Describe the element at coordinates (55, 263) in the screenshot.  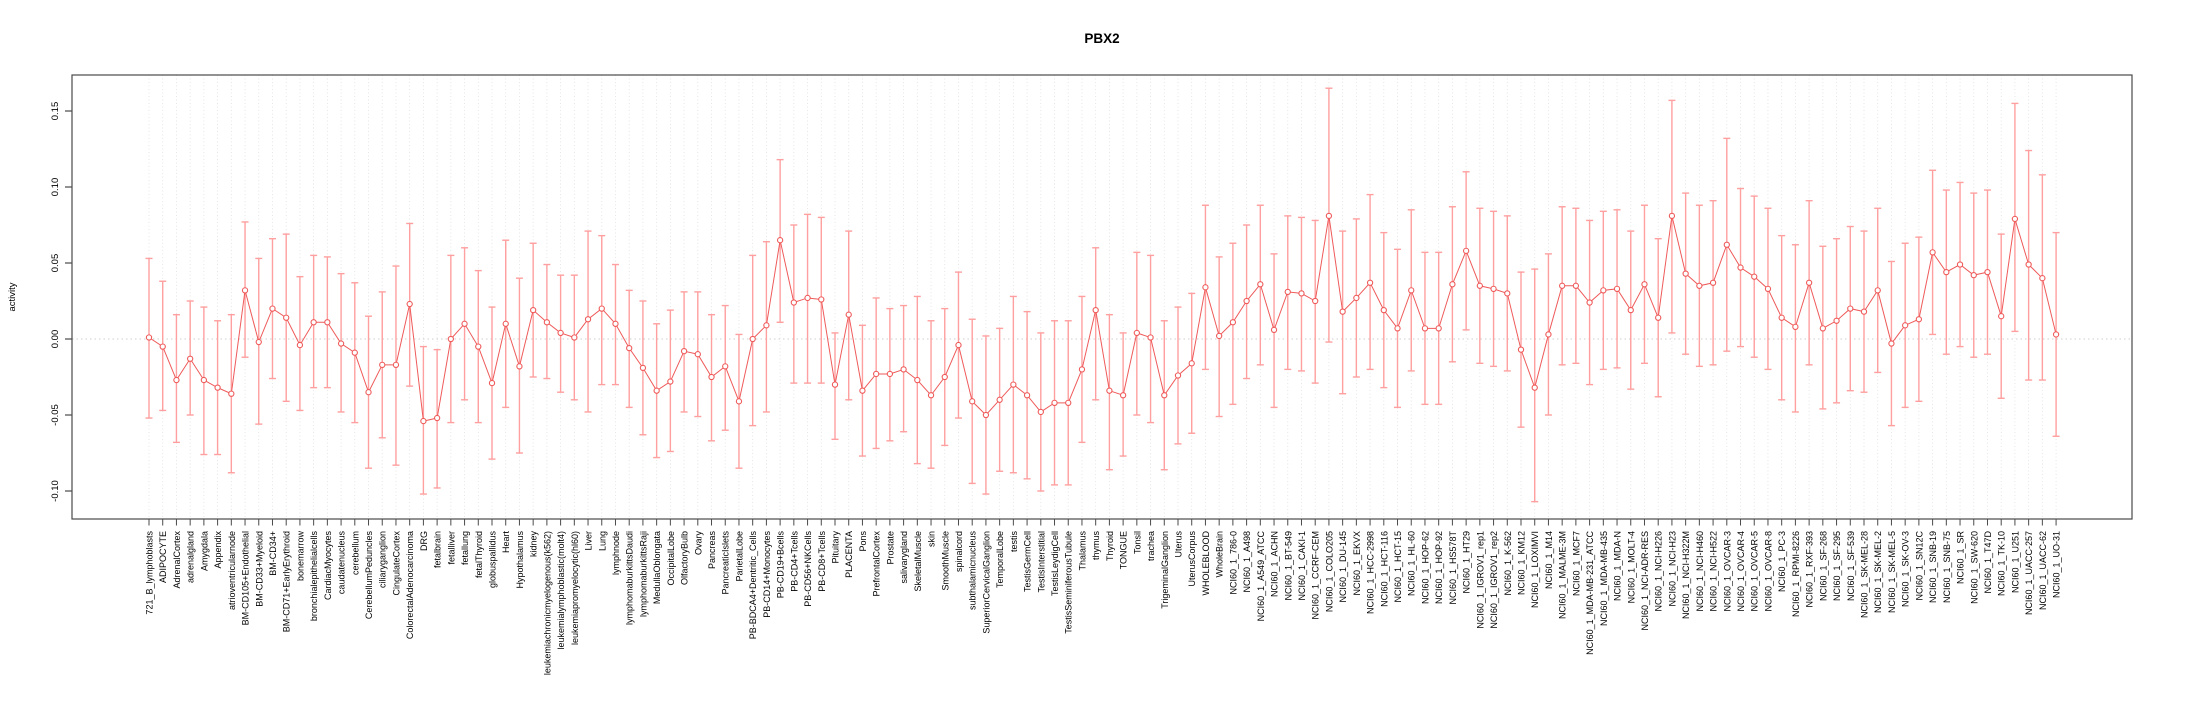
I see `y-tick-label: 0.05` at that location.